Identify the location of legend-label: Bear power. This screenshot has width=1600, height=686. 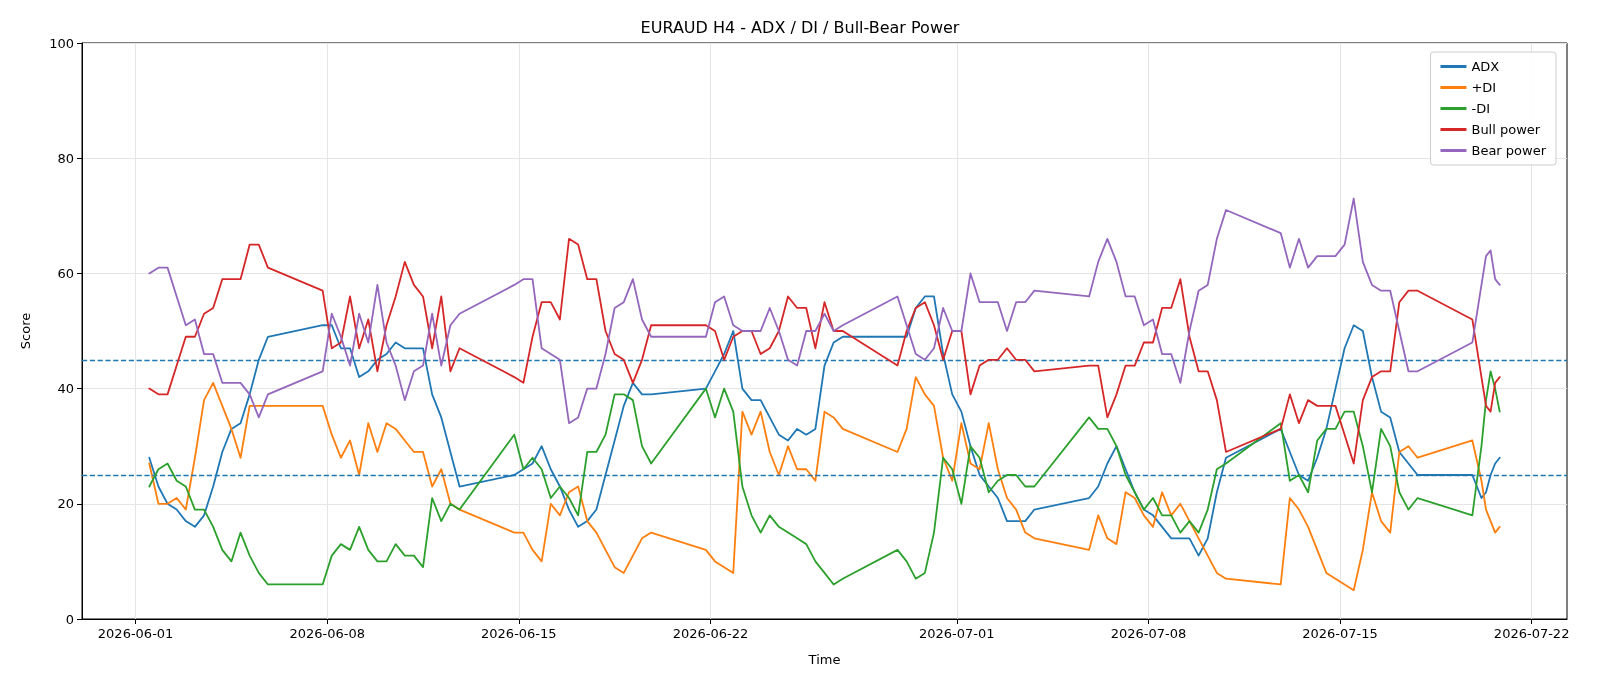
(1509, 150).